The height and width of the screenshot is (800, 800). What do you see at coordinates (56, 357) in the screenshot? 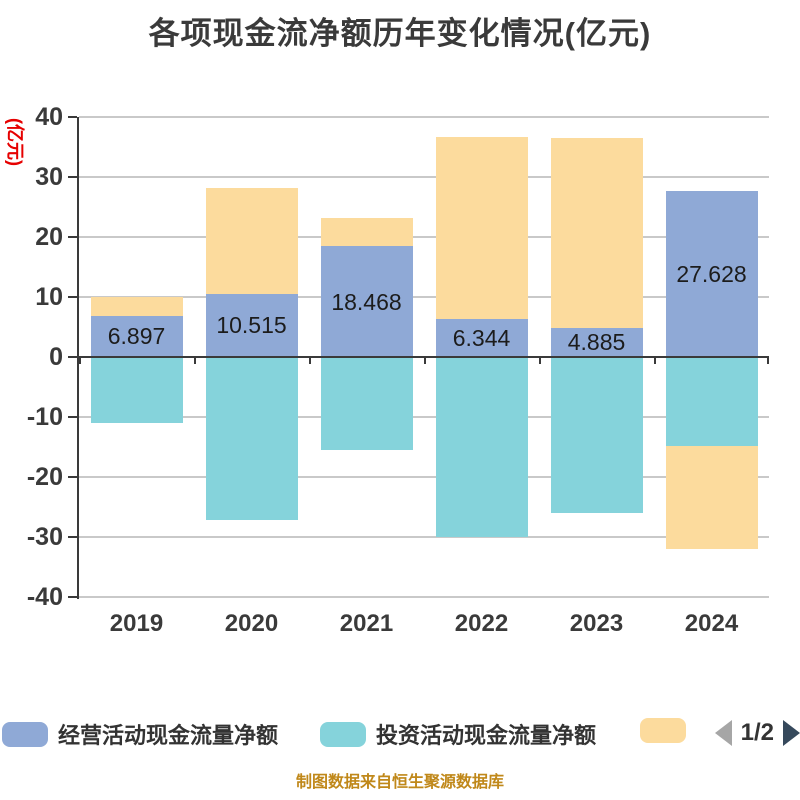
I see `y-axis-tick-label-0: 0` at bounding box center [56, 357].